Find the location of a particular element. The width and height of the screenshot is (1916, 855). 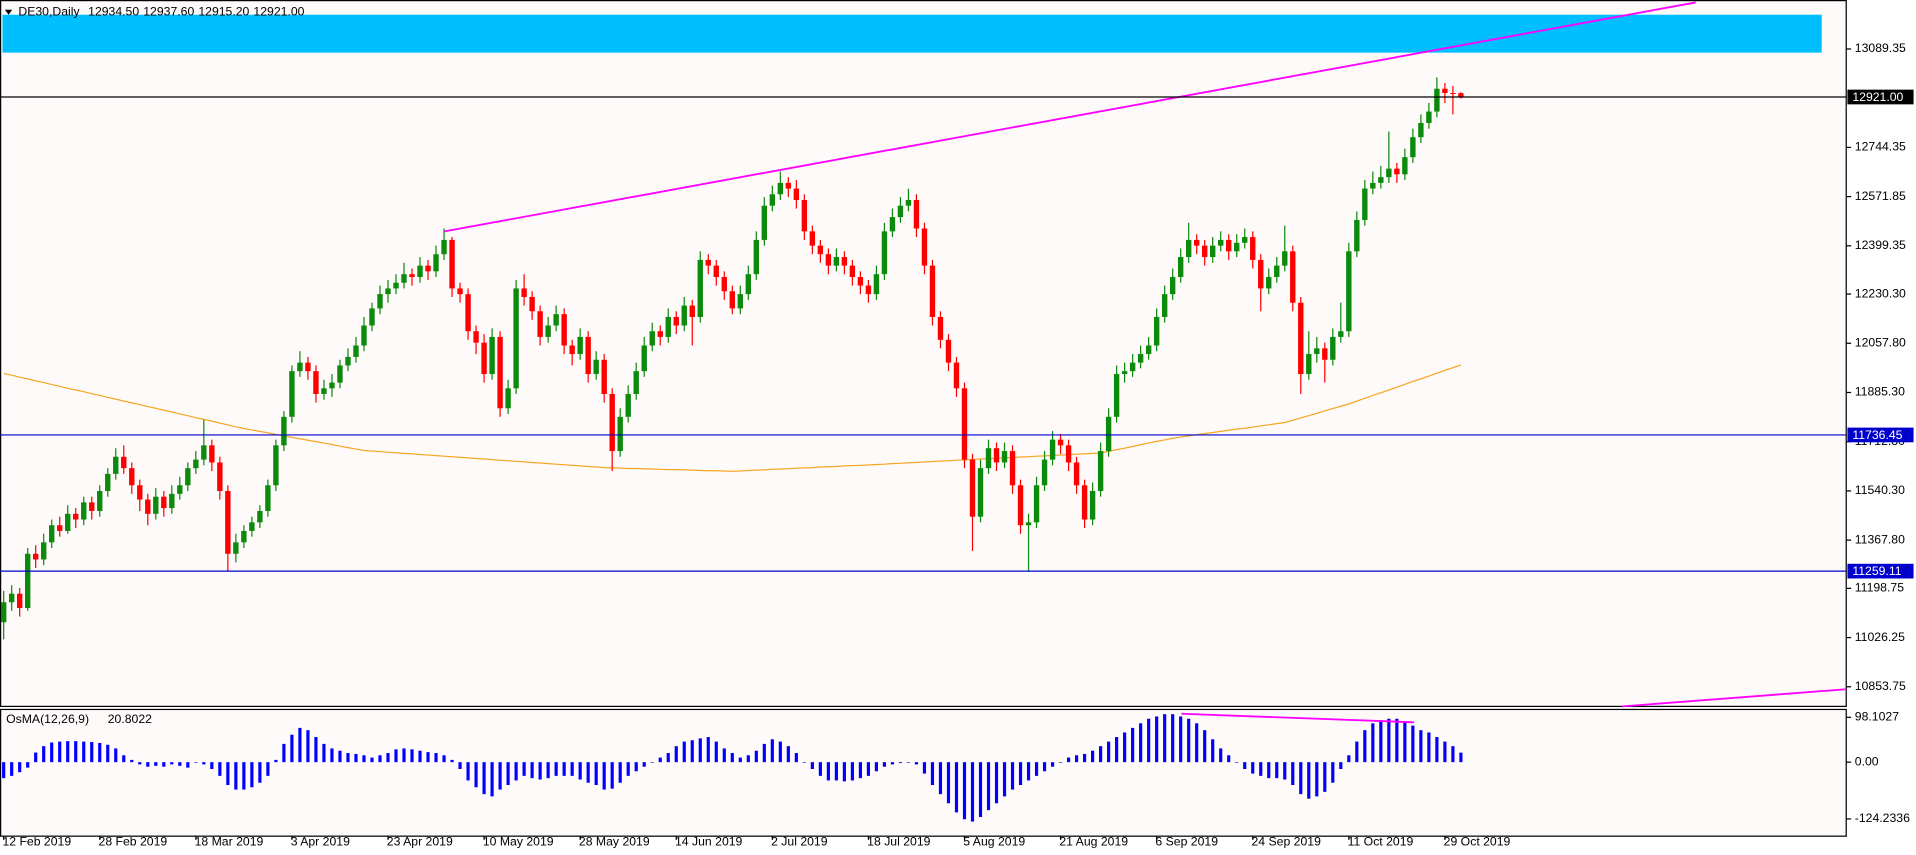

divergence-line is located at coordinates (1298, 718).